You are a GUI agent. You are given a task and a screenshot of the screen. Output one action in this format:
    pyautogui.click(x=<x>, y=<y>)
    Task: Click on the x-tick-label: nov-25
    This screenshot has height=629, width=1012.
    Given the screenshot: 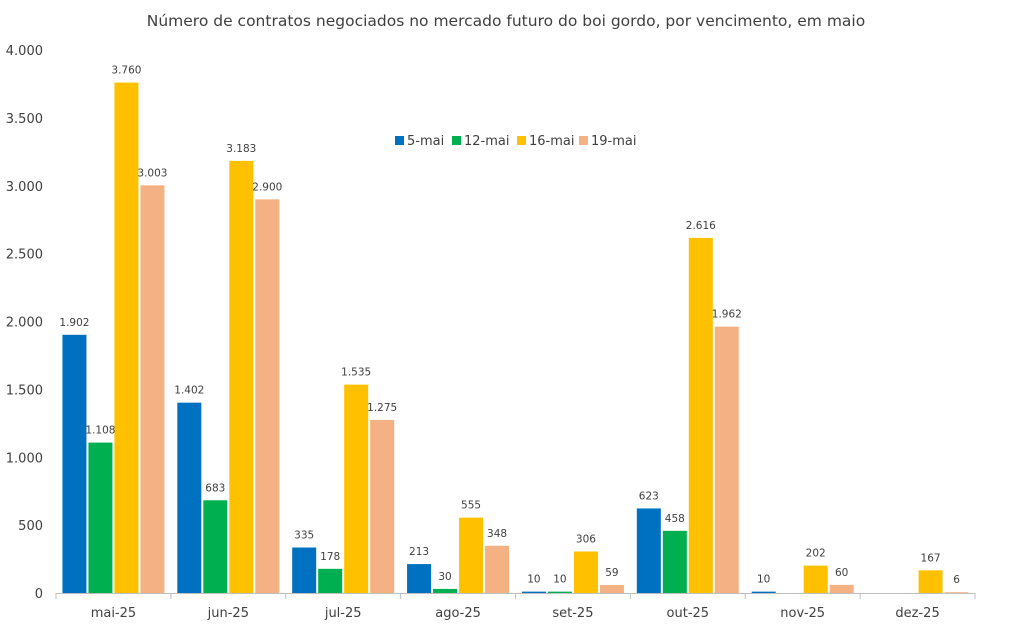 What is the action you would take?
    pyautogui.click(x=802, y=613)
    